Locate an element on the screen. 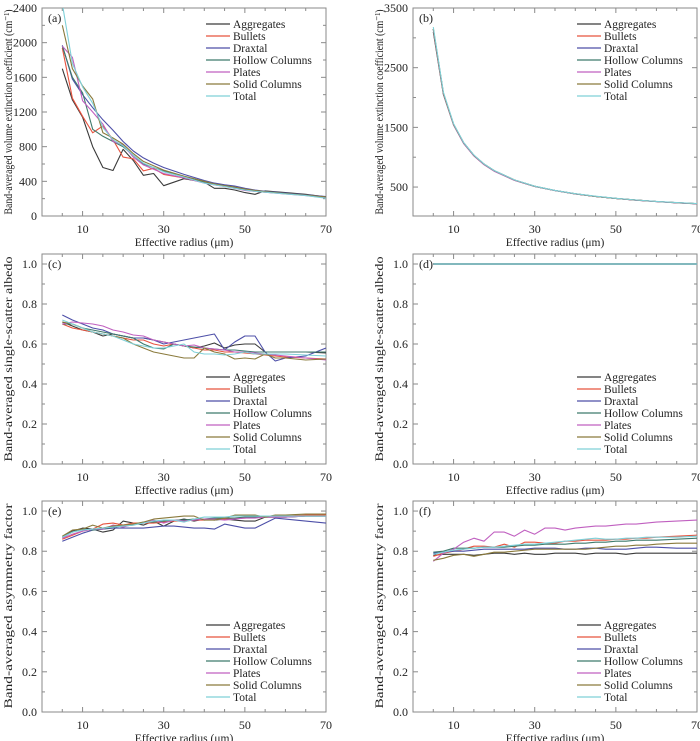 The height and width of the screenshot is (741, 700). panel-label: (a) is located at coordinates (54, 18).